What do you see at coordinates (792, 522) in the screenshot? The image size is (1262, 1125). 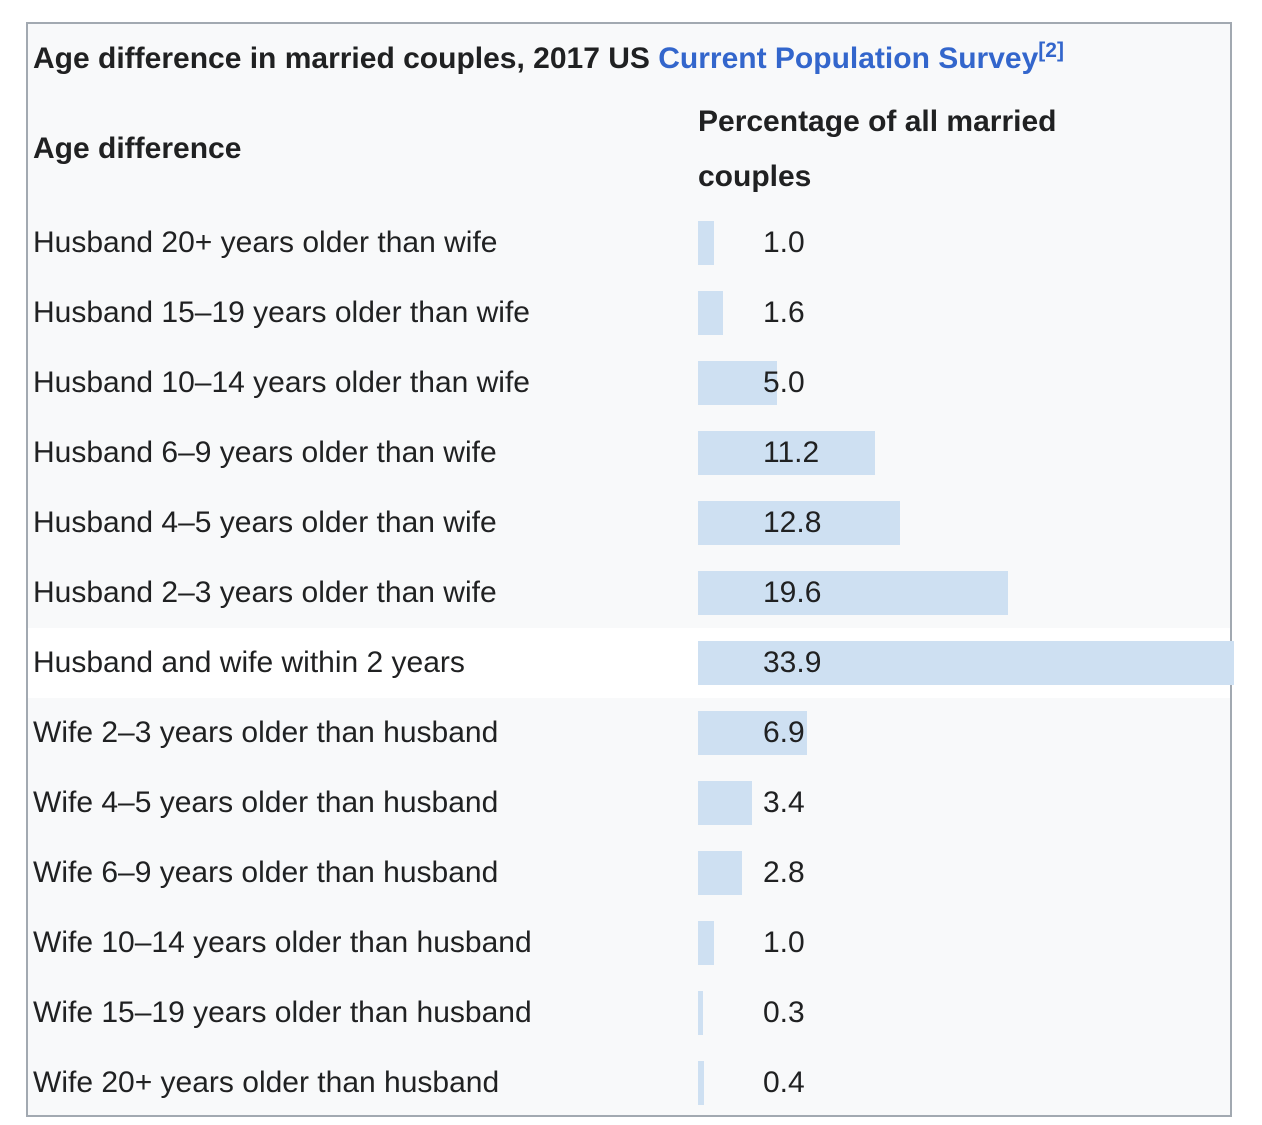 I see `row-value: 12.8` at bounding box center [792, 522].